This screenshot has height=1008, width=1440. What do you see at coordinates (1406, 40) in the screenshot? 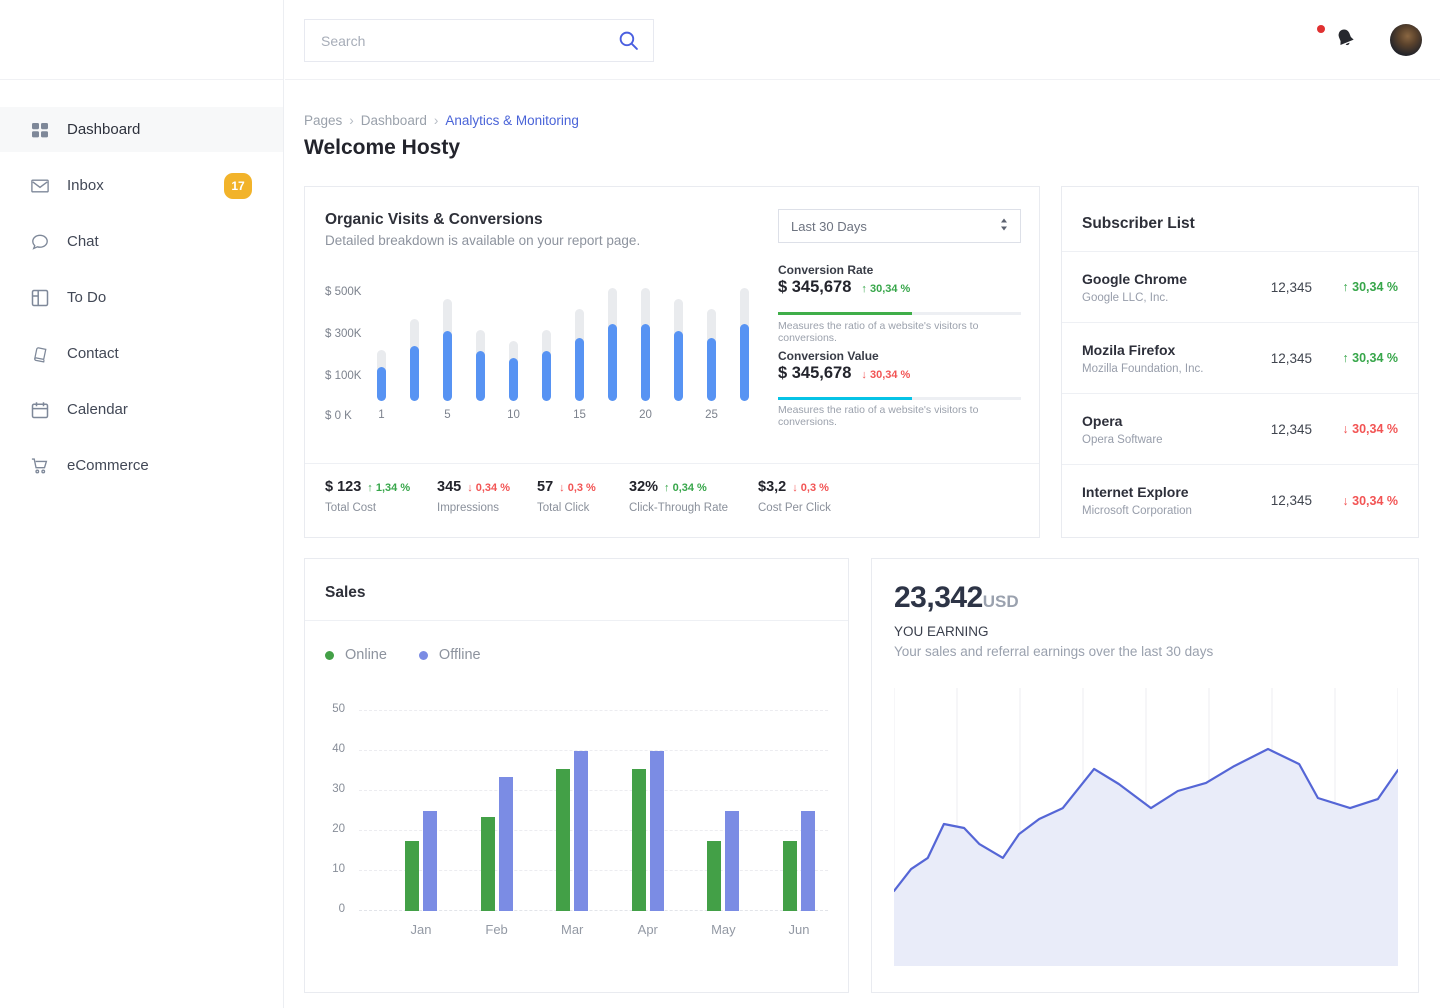
I see `user-avatar` at bounding box center [1406, 40].